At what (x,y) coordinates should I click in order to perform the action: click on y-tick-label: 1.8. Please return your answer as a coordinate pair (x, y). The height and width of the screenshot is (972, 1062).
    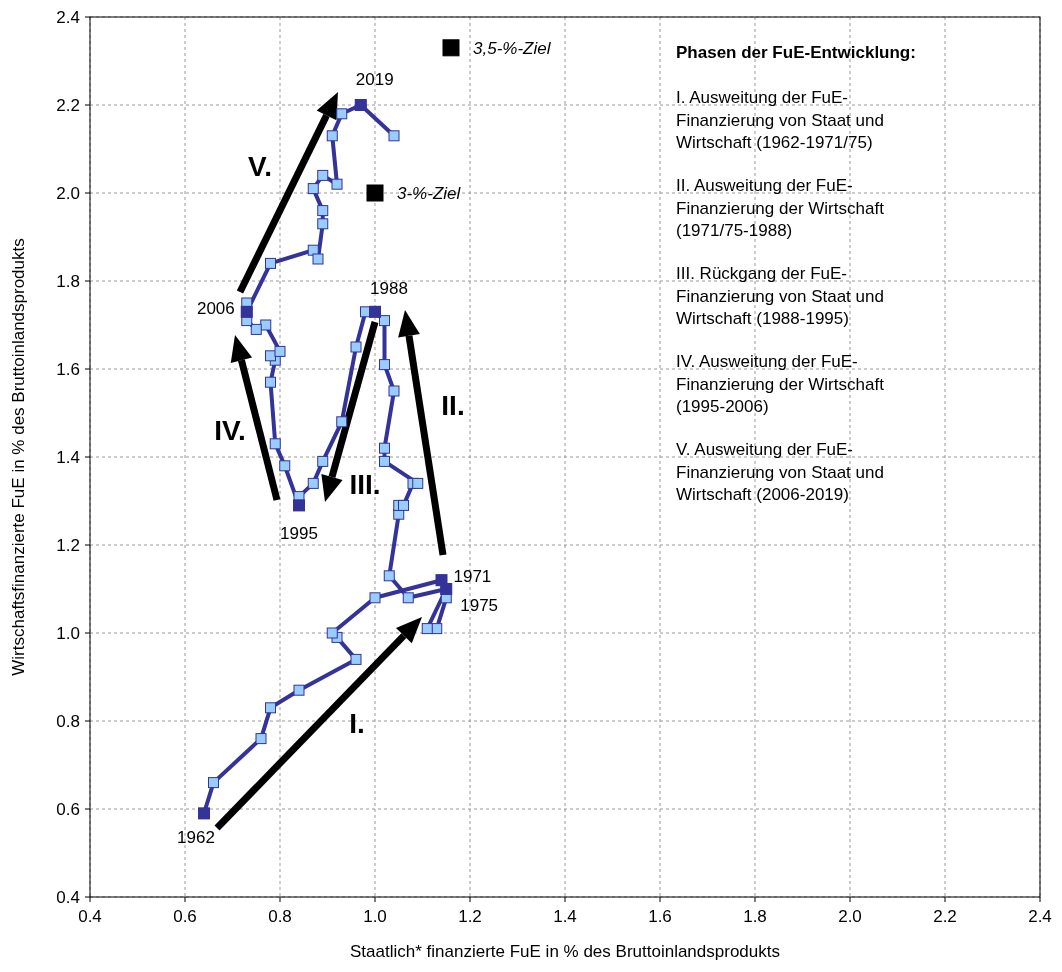
    Looking at the image, I should click on (68, 281).